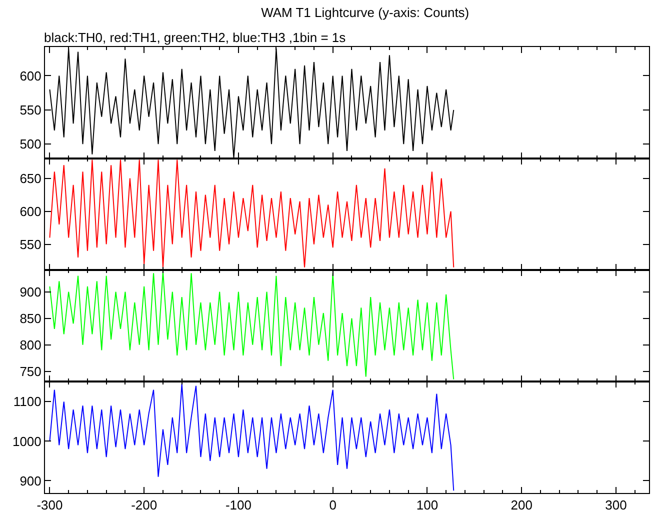  Describe the element at coordinates (238, 505) in the screenshot. I see `x-tick-label: -100` at that location.